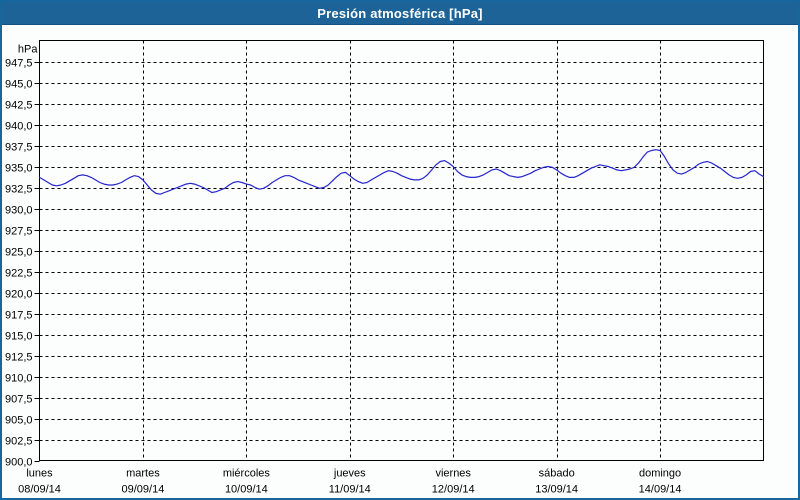  What do you see at coordinates (19, 379) in the screenshot?
I see `y-tick-label: 910,0` at bounding box center [19, 379].